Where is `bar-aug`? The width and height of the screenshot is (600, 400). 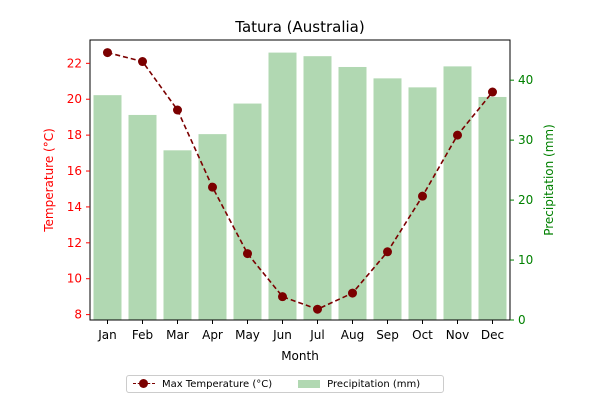
bar-aug is located at coordinates (352, 193).